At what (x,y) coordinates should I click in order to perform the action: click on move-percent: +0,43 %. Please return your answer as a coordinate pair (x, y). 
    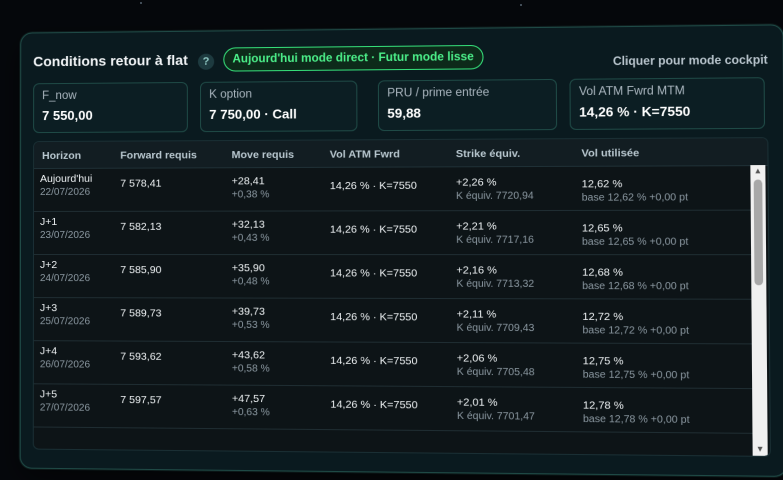
    Looking at the image, I should click on (250, 238).